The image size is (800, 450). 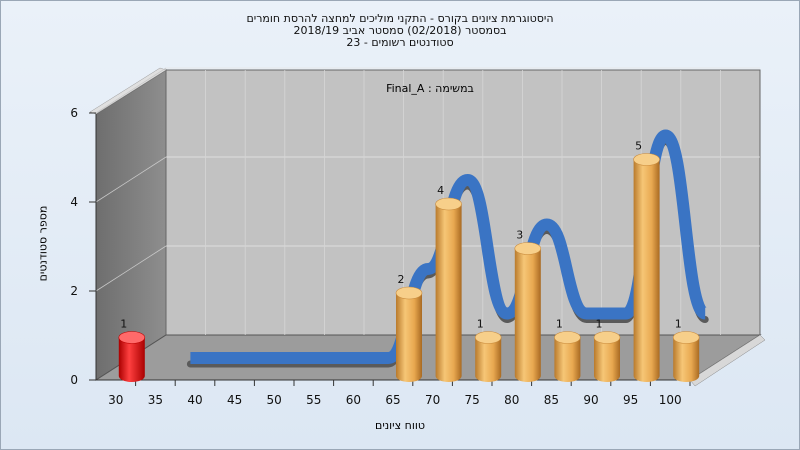 What do you see at coordinates (400, 42) in the screenshot?
I see `chart-student-count: סטודנטים רשומים - 23` at bounding box center [400, 42].